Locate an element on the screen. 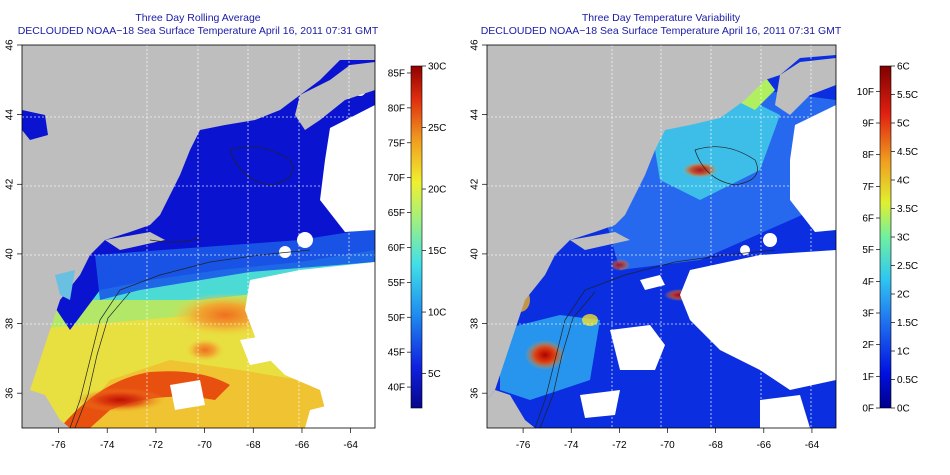  colorbar-label-f: 50F is located at coordinates (396, 318).